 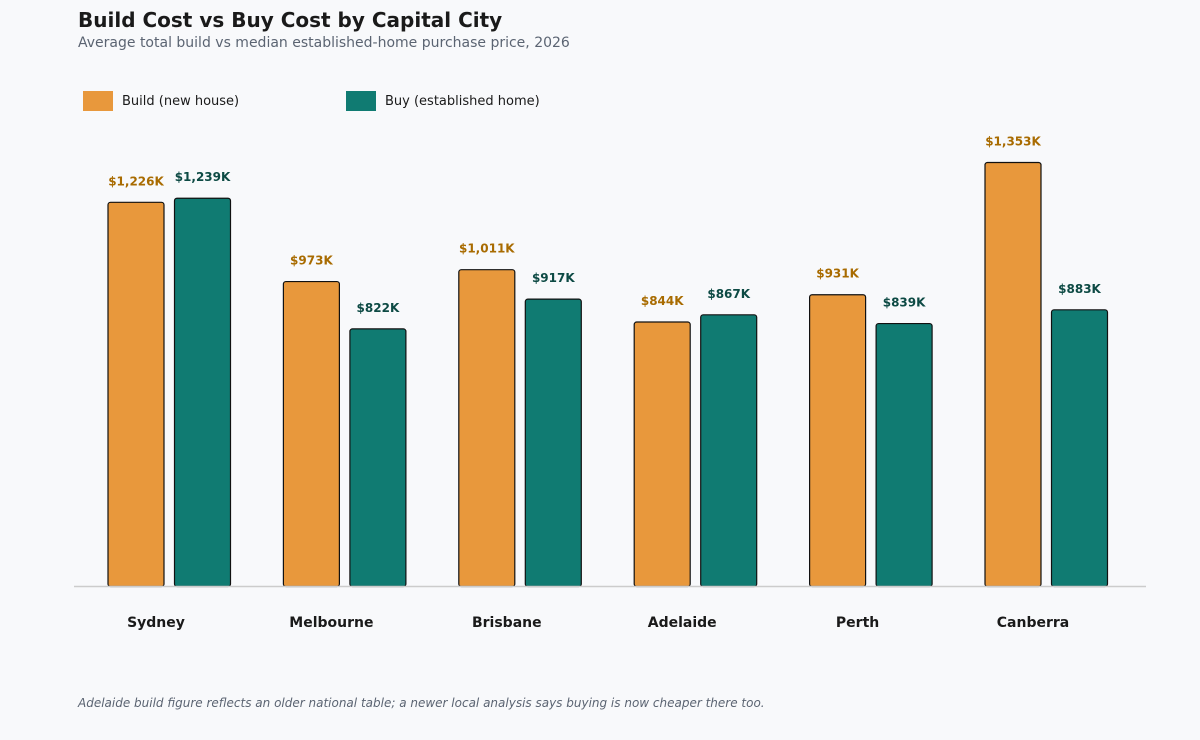 What do you see at coordinates (682, 623) in the screenshot?
I see `x-tick-label-adelaide: Adelaide` at bounding box center [682, 623].